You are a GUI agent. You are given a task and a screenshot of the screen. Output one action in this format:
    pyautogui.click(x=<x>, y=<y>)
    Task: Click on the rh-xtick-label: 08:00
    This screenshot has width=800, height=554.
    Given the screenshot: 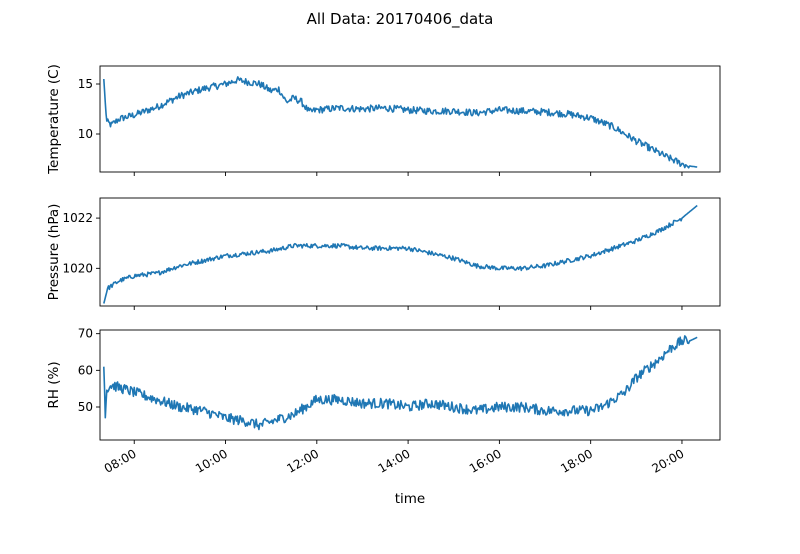 What is the action you would take?
    pyautogui.click(x=120, y=460)
    